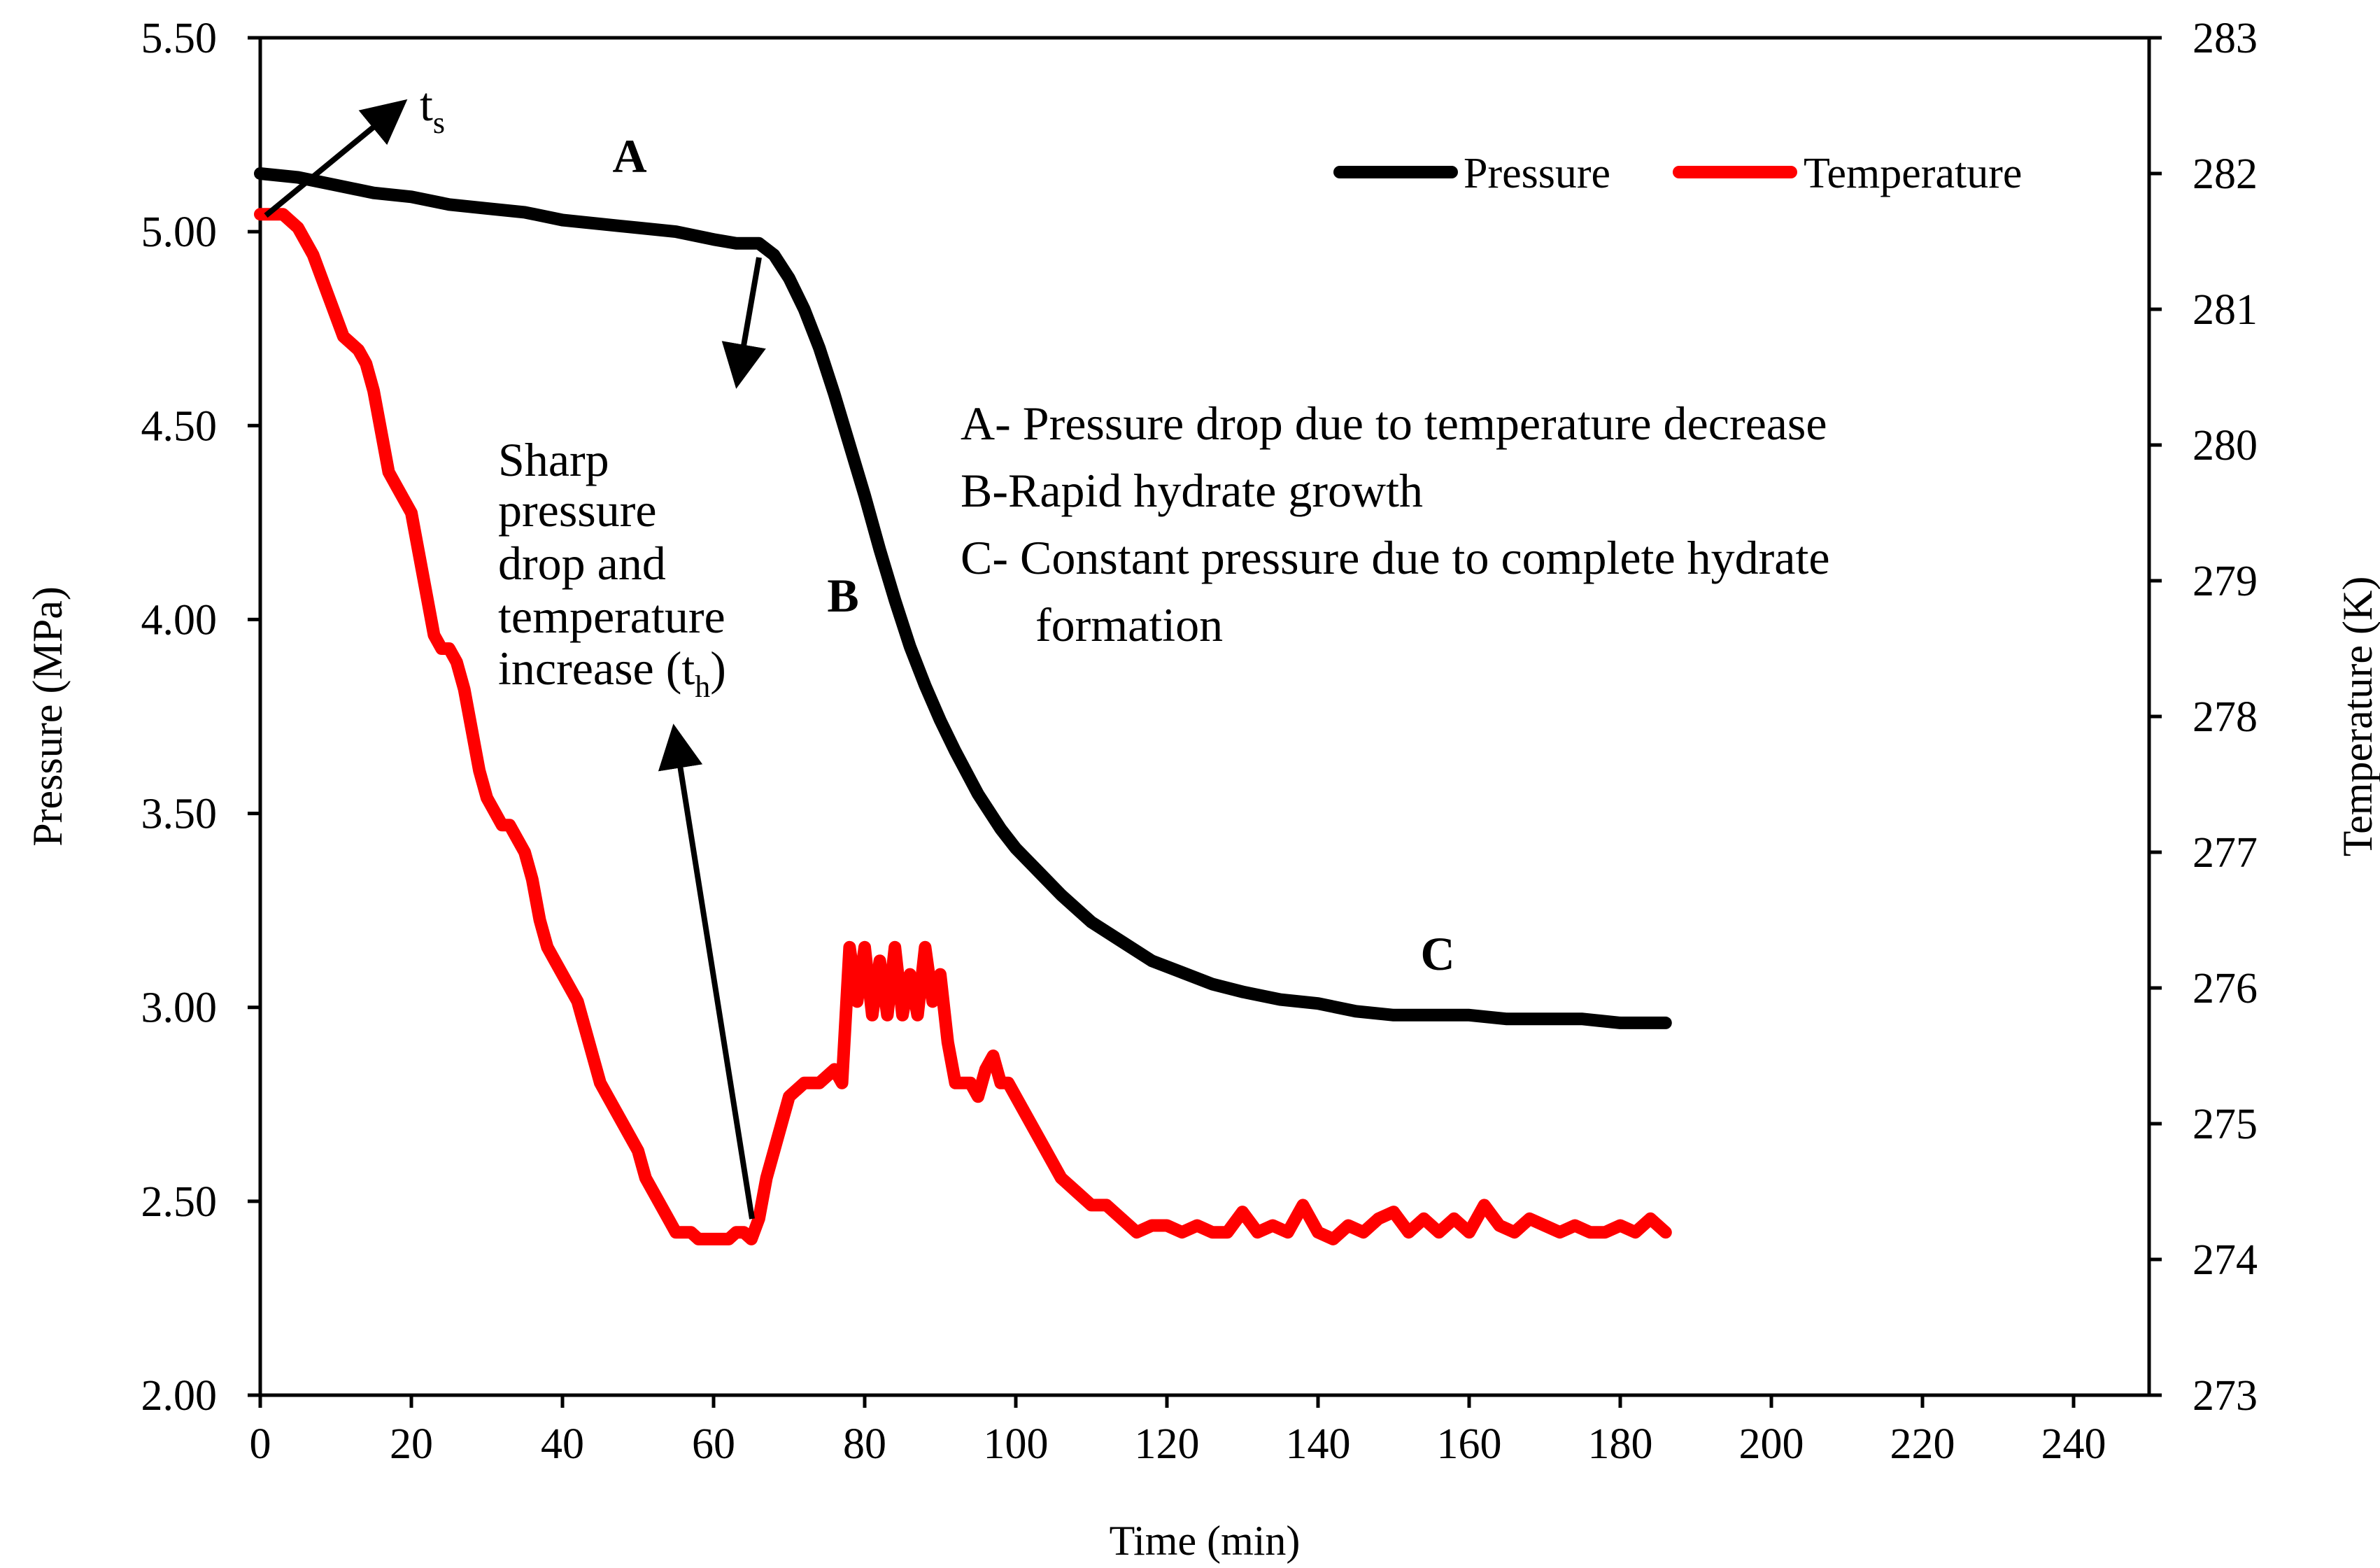 The image size is (2380, 1568). I want to click on y2-tick-label-275: 275, so click(2225, 1124).